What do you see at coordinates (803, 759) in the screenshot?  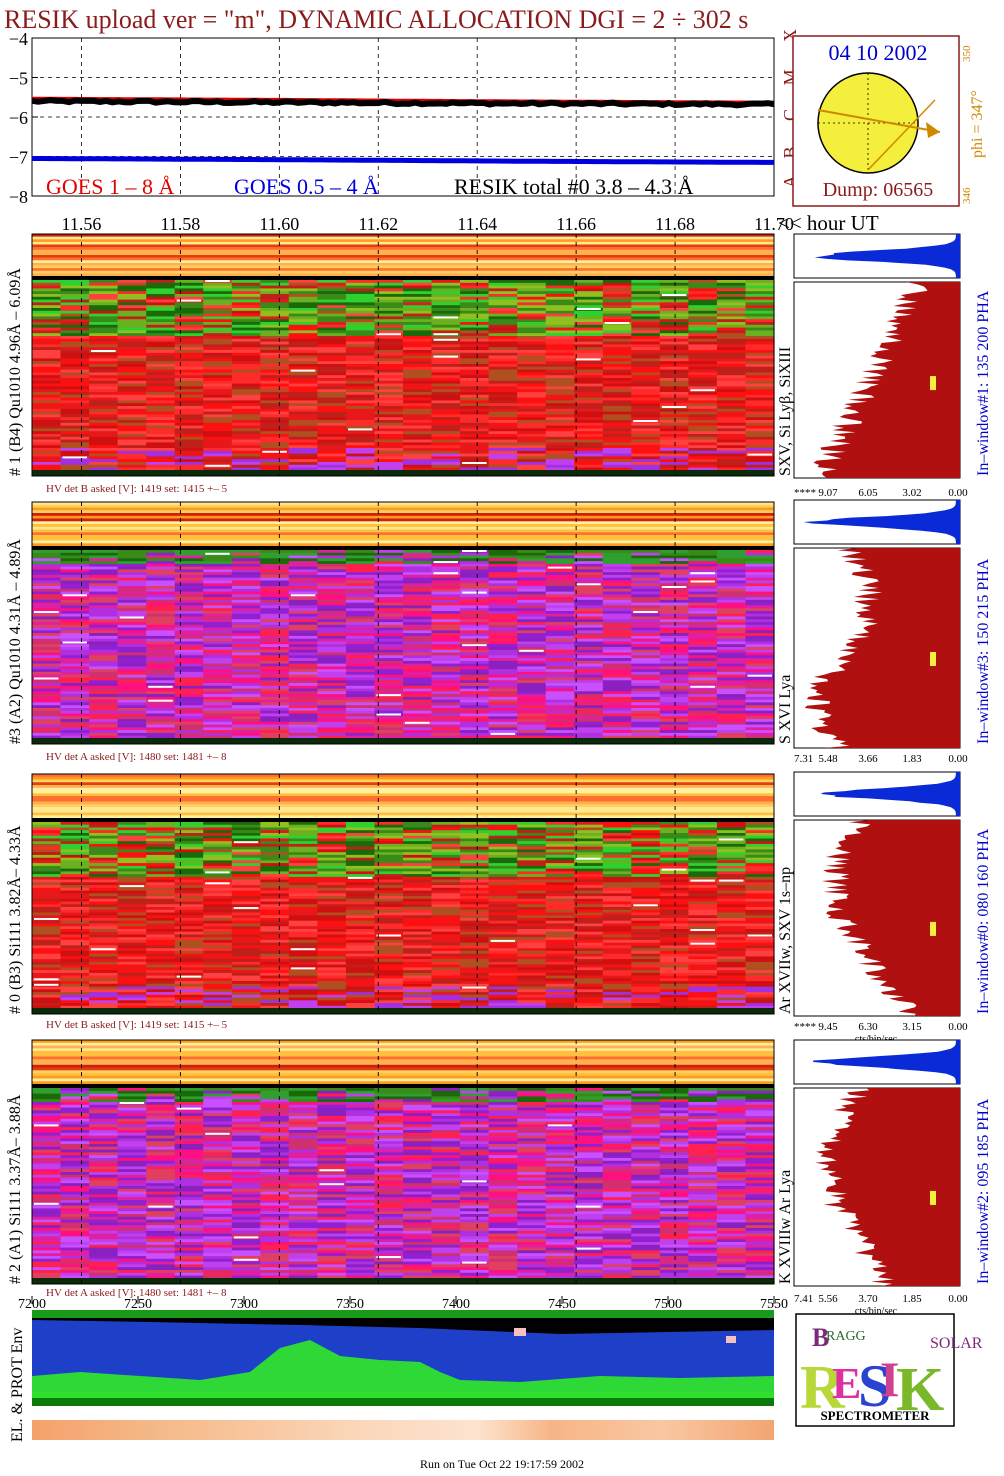 I see `side-scale-label: 7.31` at bounding box center [803, 759].